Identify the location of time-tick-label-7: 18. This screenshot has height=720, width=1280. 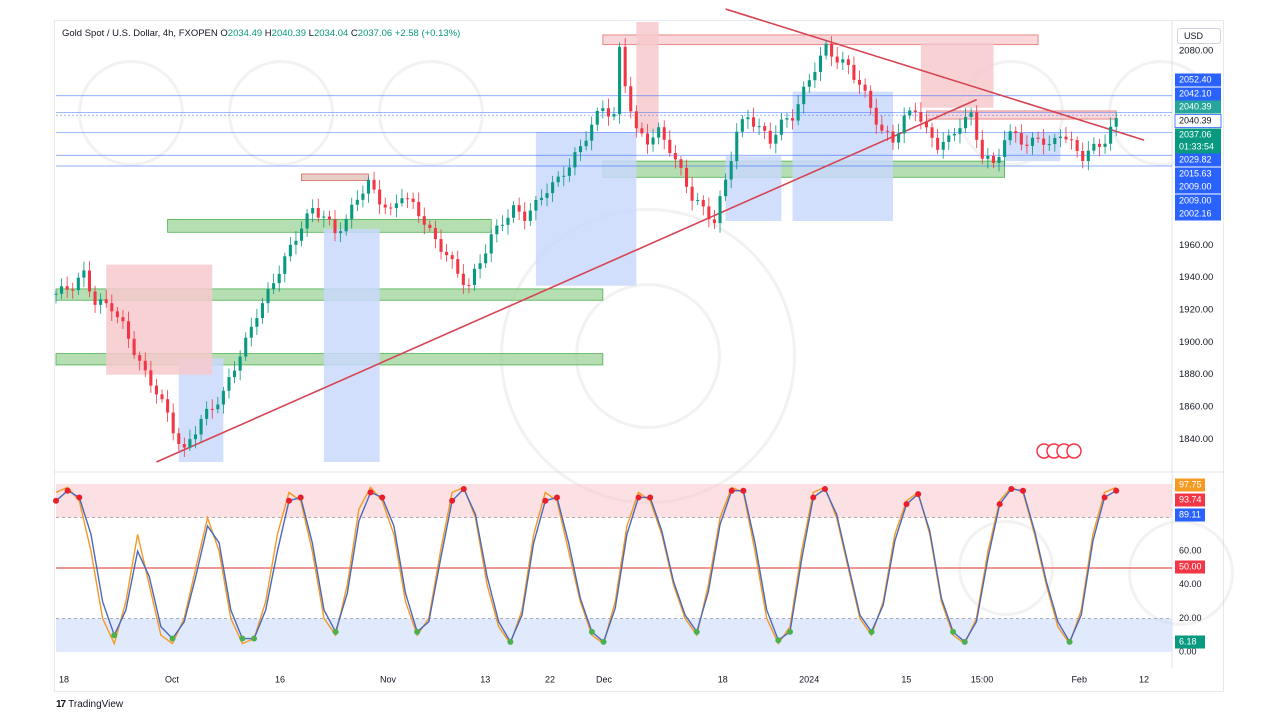
(723, 679).